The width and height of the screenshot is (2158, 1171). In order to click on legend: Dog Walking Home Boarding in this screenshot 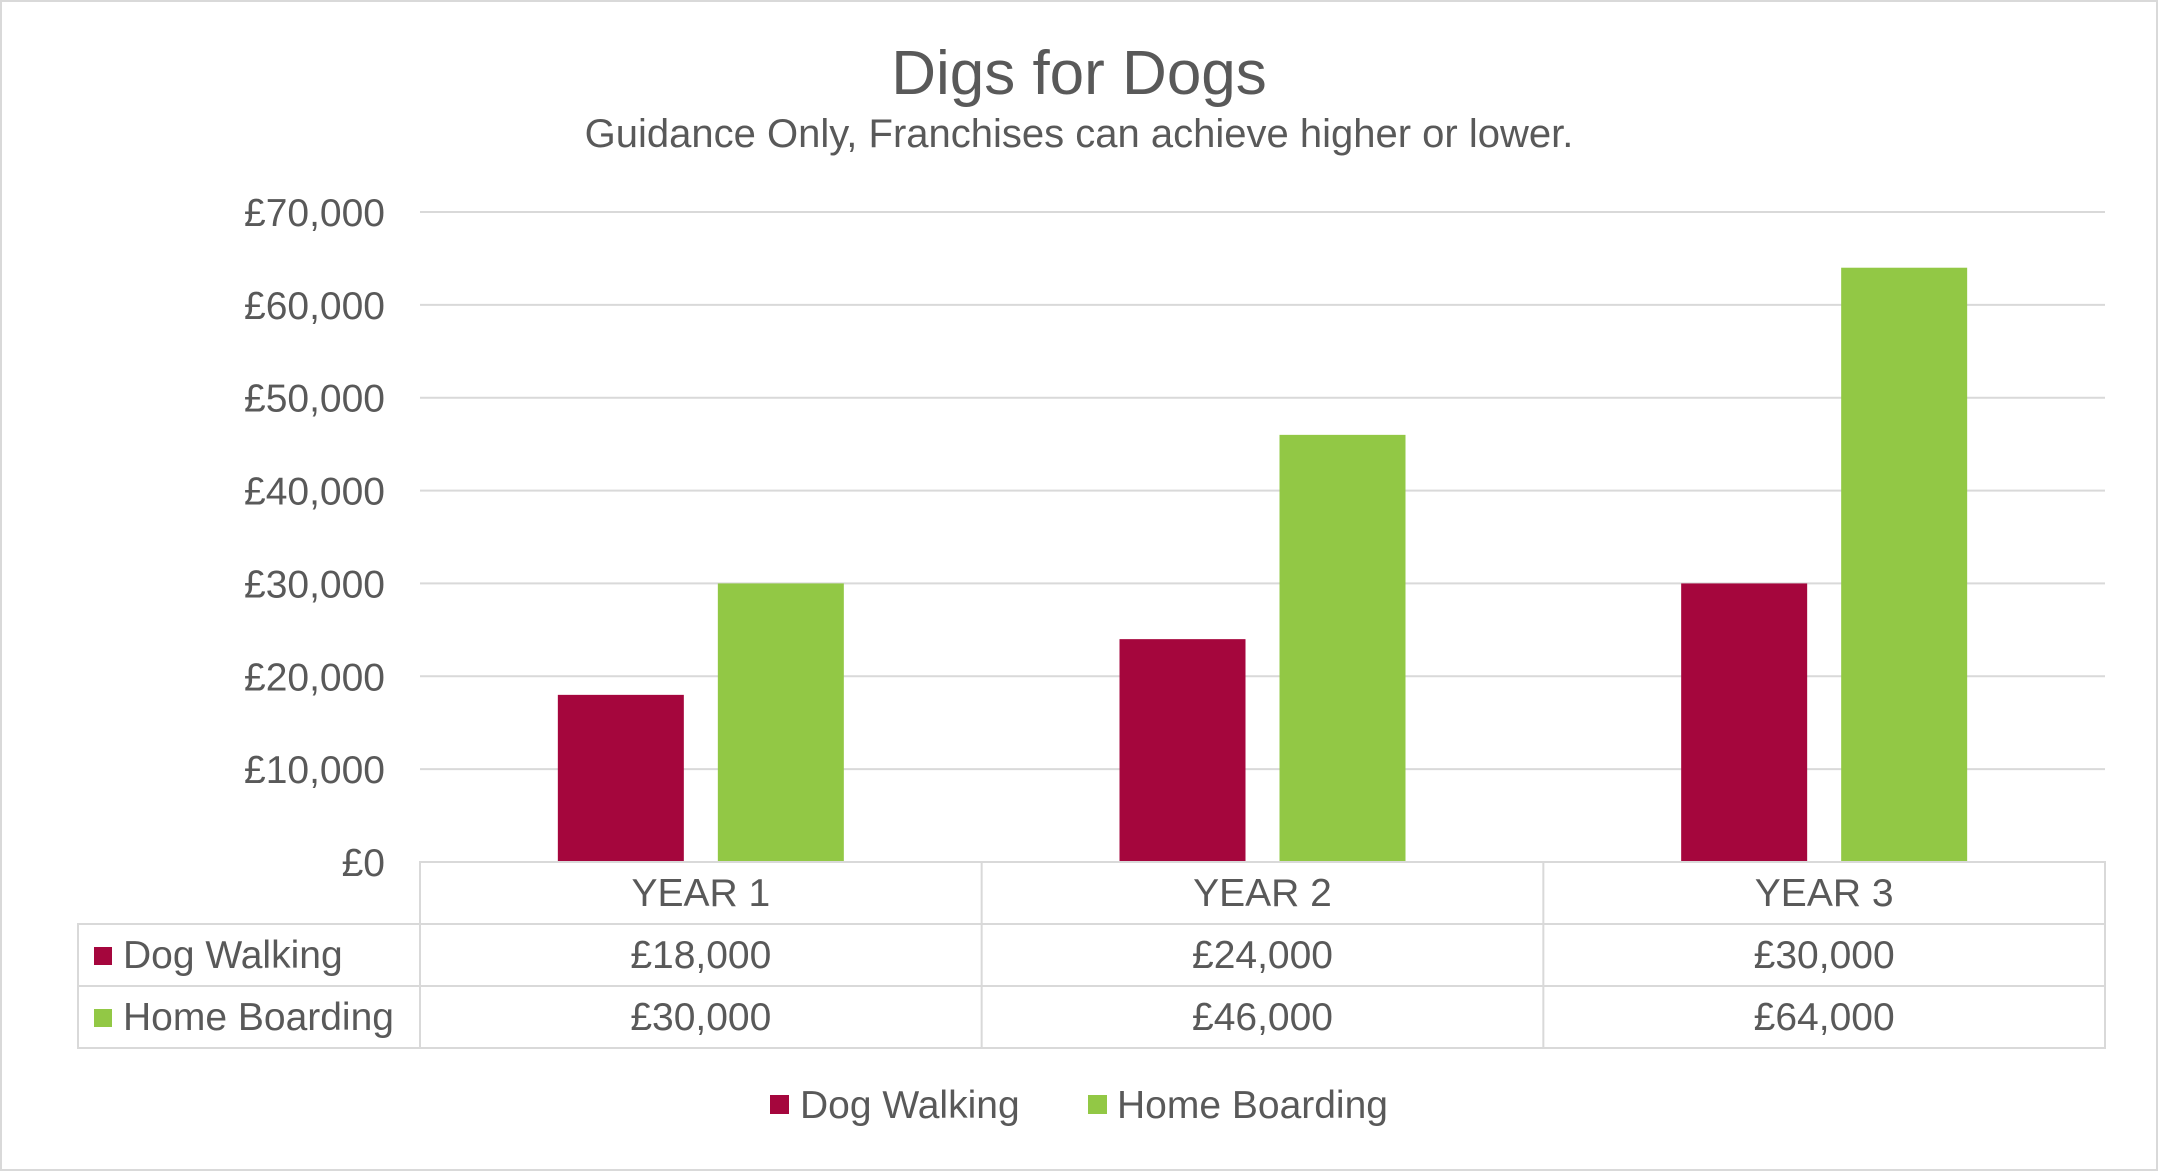, I will do `click(1079, 1105)`.